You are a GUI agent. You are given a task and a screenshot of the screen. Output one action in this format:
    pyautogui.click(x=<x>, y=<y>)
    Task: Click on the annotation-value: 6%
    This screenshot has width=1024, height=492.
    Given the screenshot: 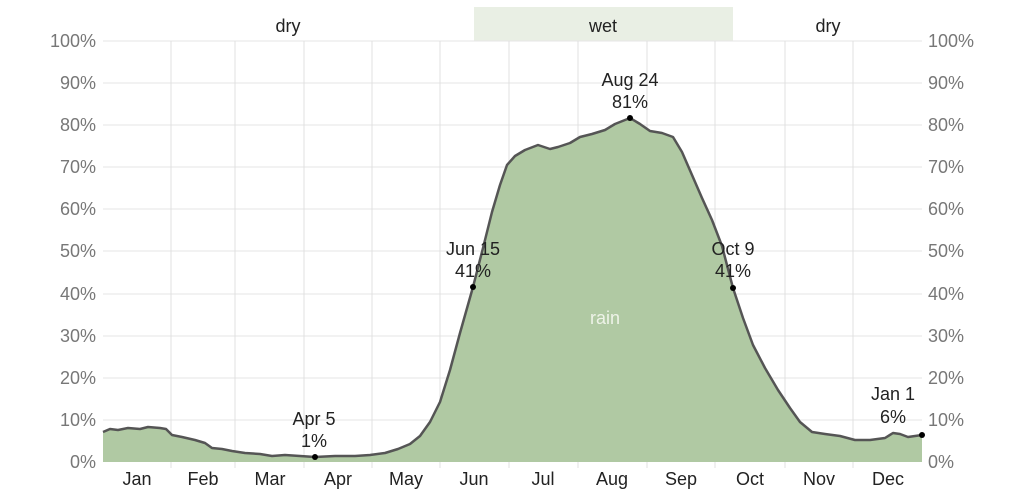 What is the action you would take?
    pyautogui.click(x=893, y=417)
    